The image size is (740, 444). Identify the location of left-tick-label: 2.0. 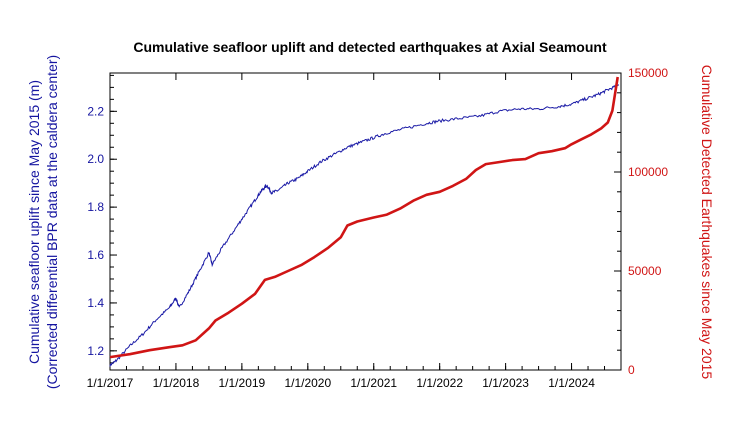
(95, 159).